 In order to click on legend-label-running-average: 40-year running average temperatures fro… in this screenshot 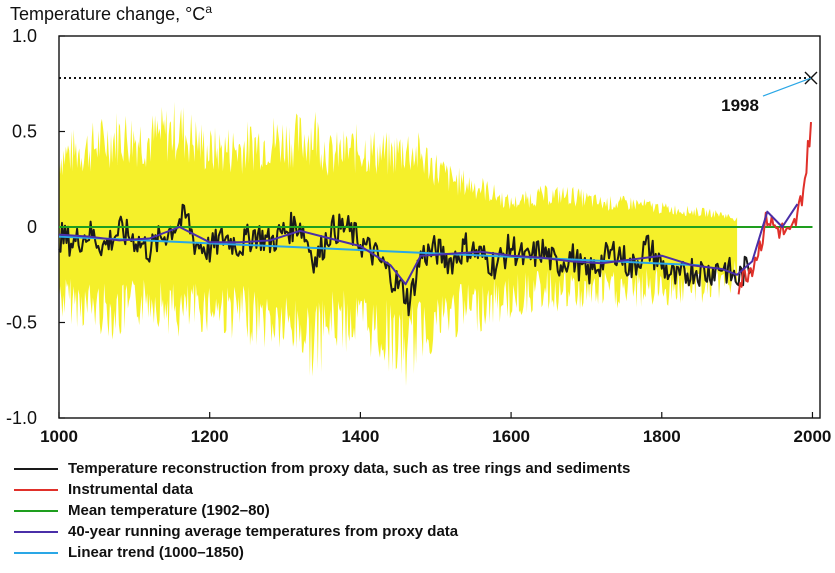, I will do `click(263, 531)`.